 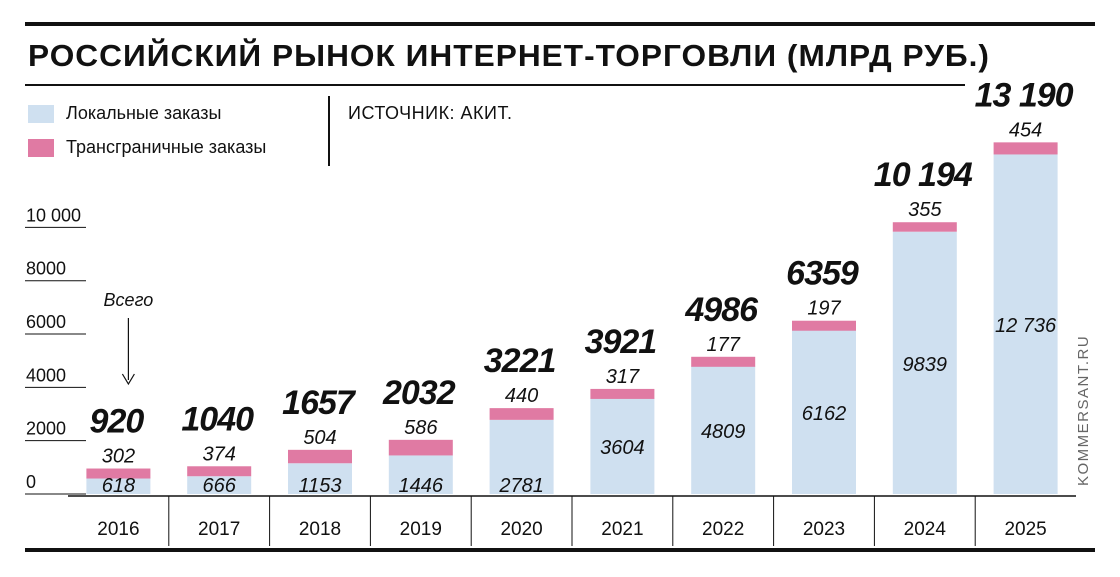 I want to click on total-label: 4986, so click(x=721, y=310).